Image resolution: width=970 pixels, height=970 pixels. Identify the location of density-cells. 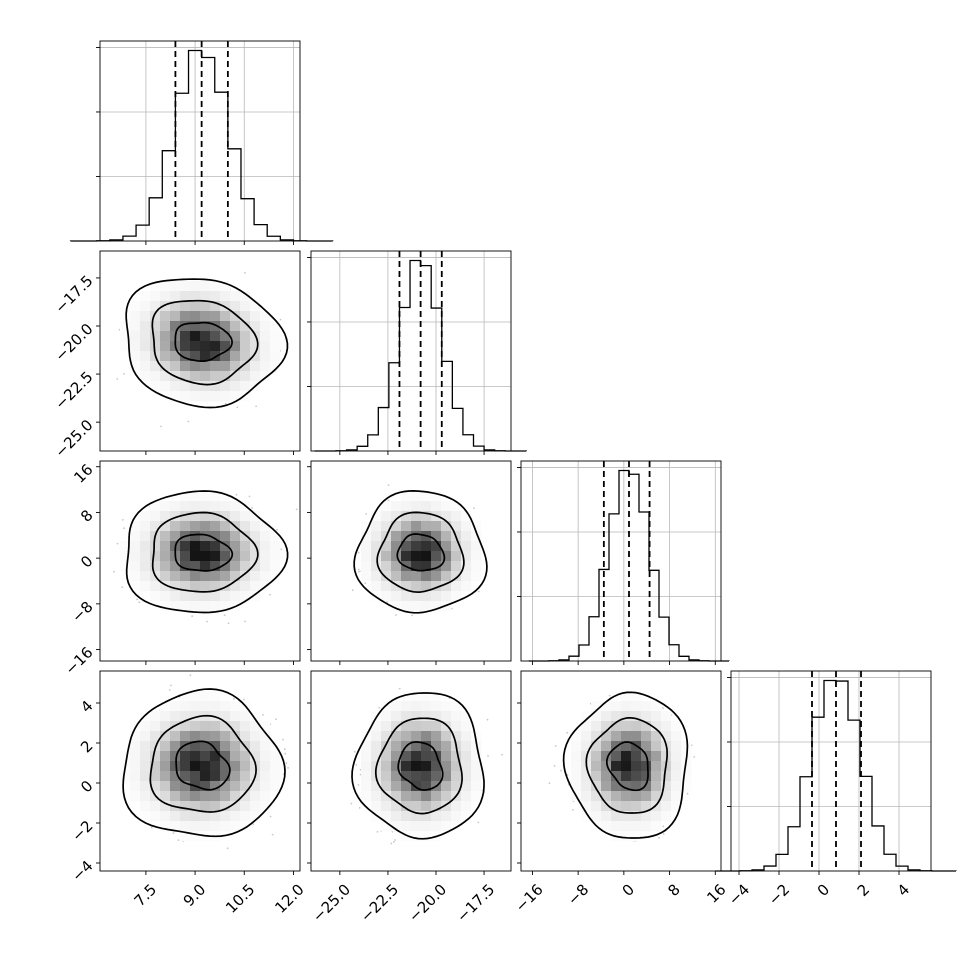
(200, 551).